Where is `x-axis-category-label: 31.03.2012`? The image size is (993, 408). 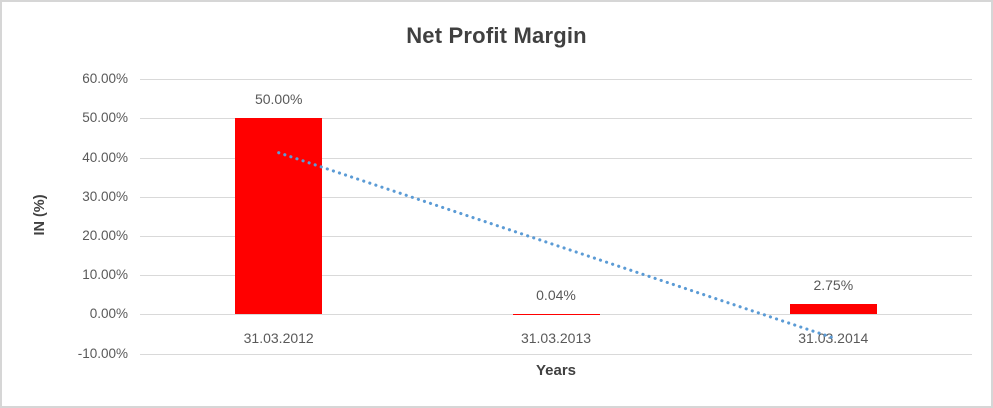
x-axis-category-label: 31.03.2012 is located at coordinates (278, 338).